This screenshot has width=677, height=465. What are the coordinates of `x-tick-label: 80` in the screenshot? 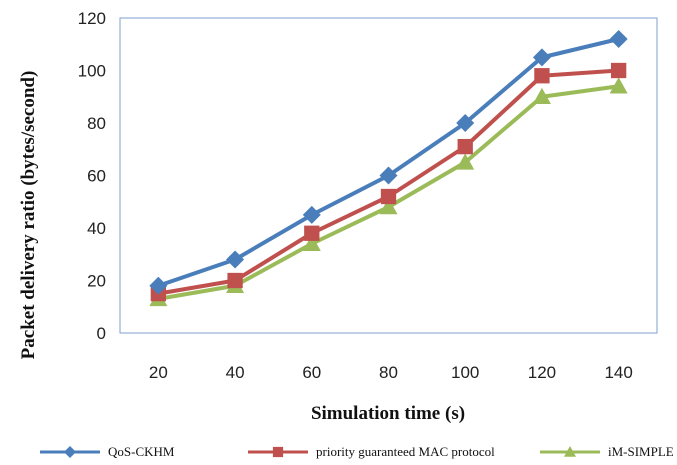 It's located at (388, 372).